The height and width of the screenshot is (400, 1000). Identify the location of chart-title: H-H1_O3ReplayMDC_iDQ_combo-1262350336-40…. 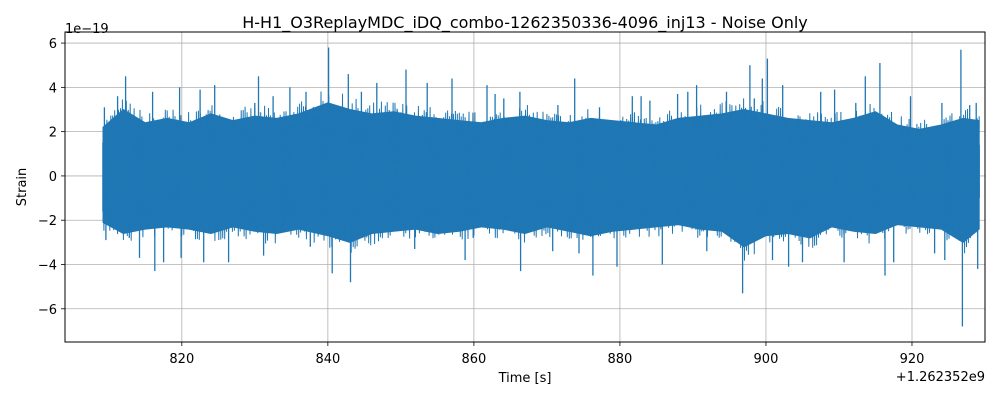
(525, 23).